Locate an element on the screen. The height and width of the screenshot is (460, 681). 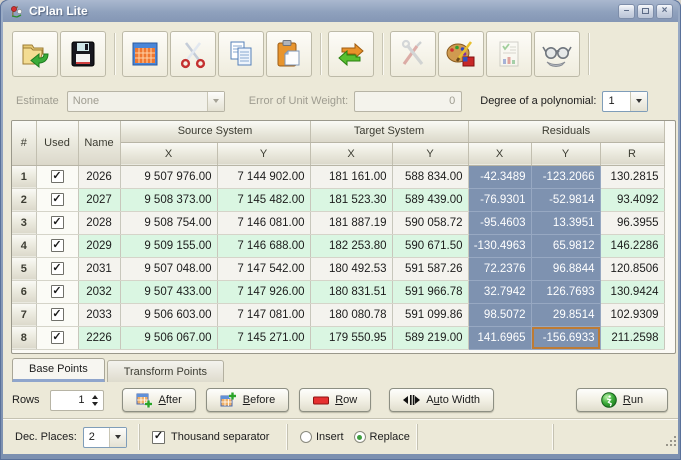
row-number-cell: 1 is located at coordinates (24, 177).